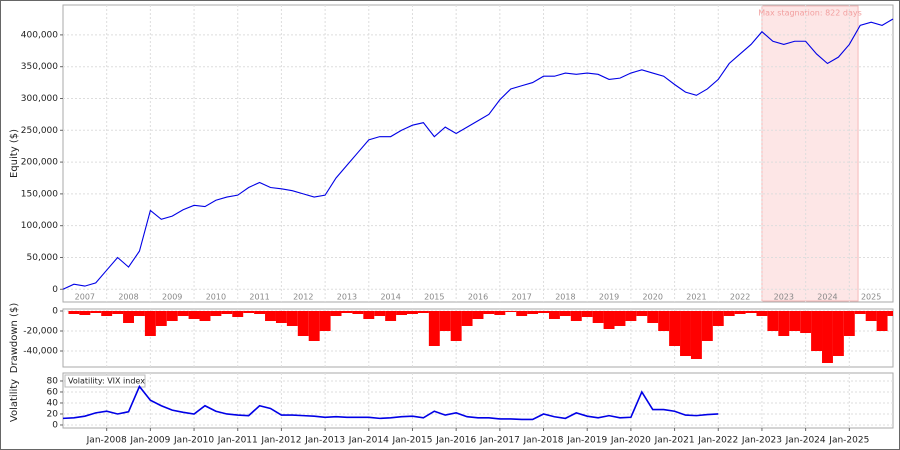 The height and width of the screenshot is (450, 900). What do you see at coordinates (871, 297) in the screenshot?
I see `x-tick-label: 2025` at bounding box center [871, 297].